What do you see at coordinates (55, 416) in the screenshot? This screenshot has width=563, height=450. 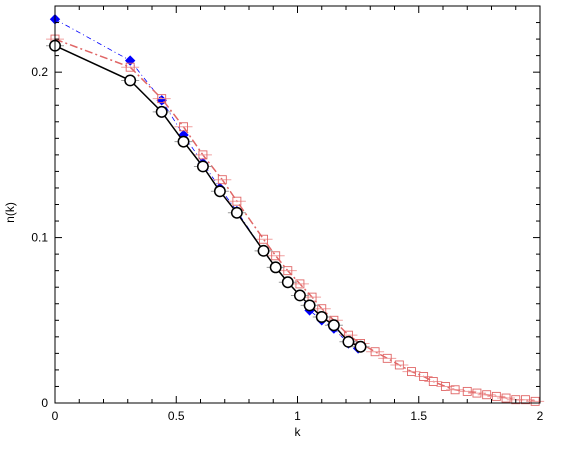 I see `x-tick-label: 0` at bounding box center [55, 416].